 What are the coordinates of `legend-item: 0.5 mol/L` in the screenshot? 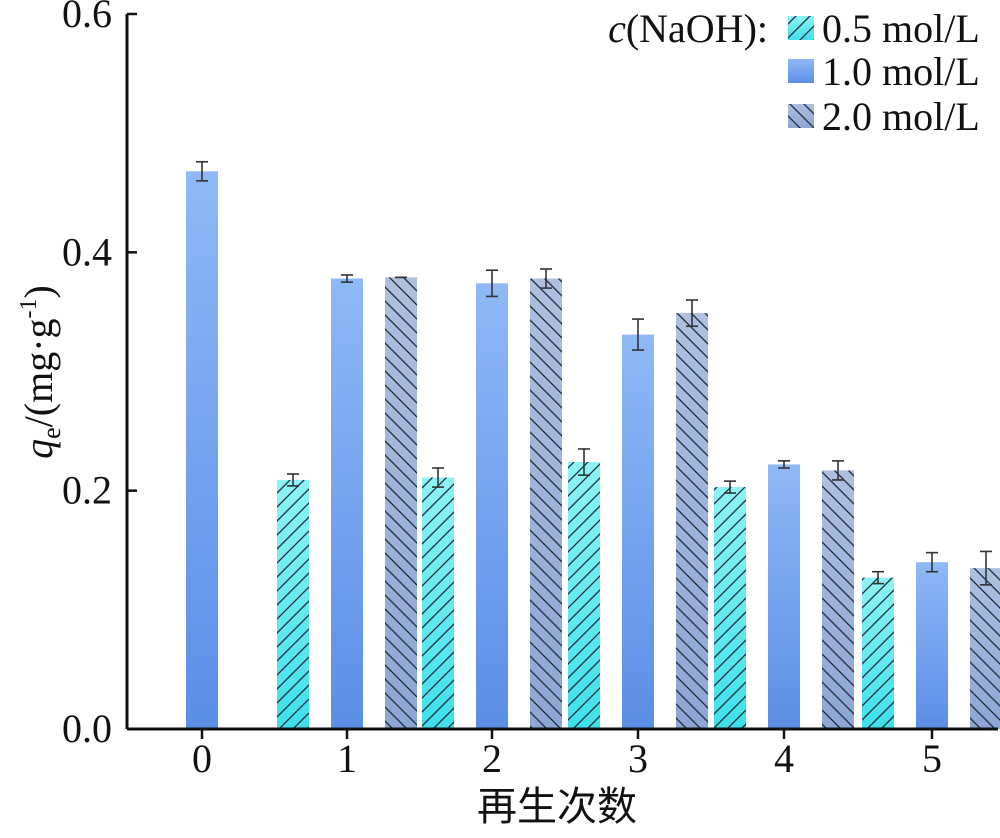 It's located at (884, 28).